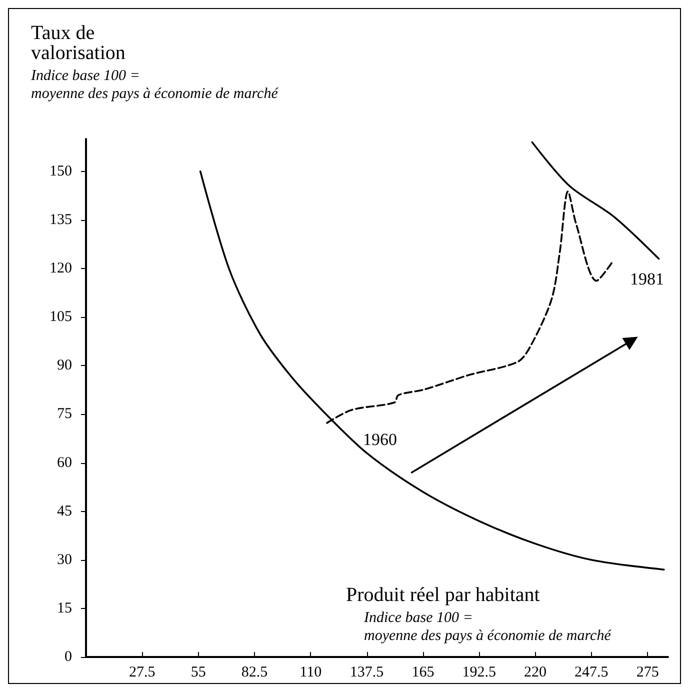  Describe the element at coordinates (68, 657) in the screenshot. I see `y-tick-label: 0` at that location.